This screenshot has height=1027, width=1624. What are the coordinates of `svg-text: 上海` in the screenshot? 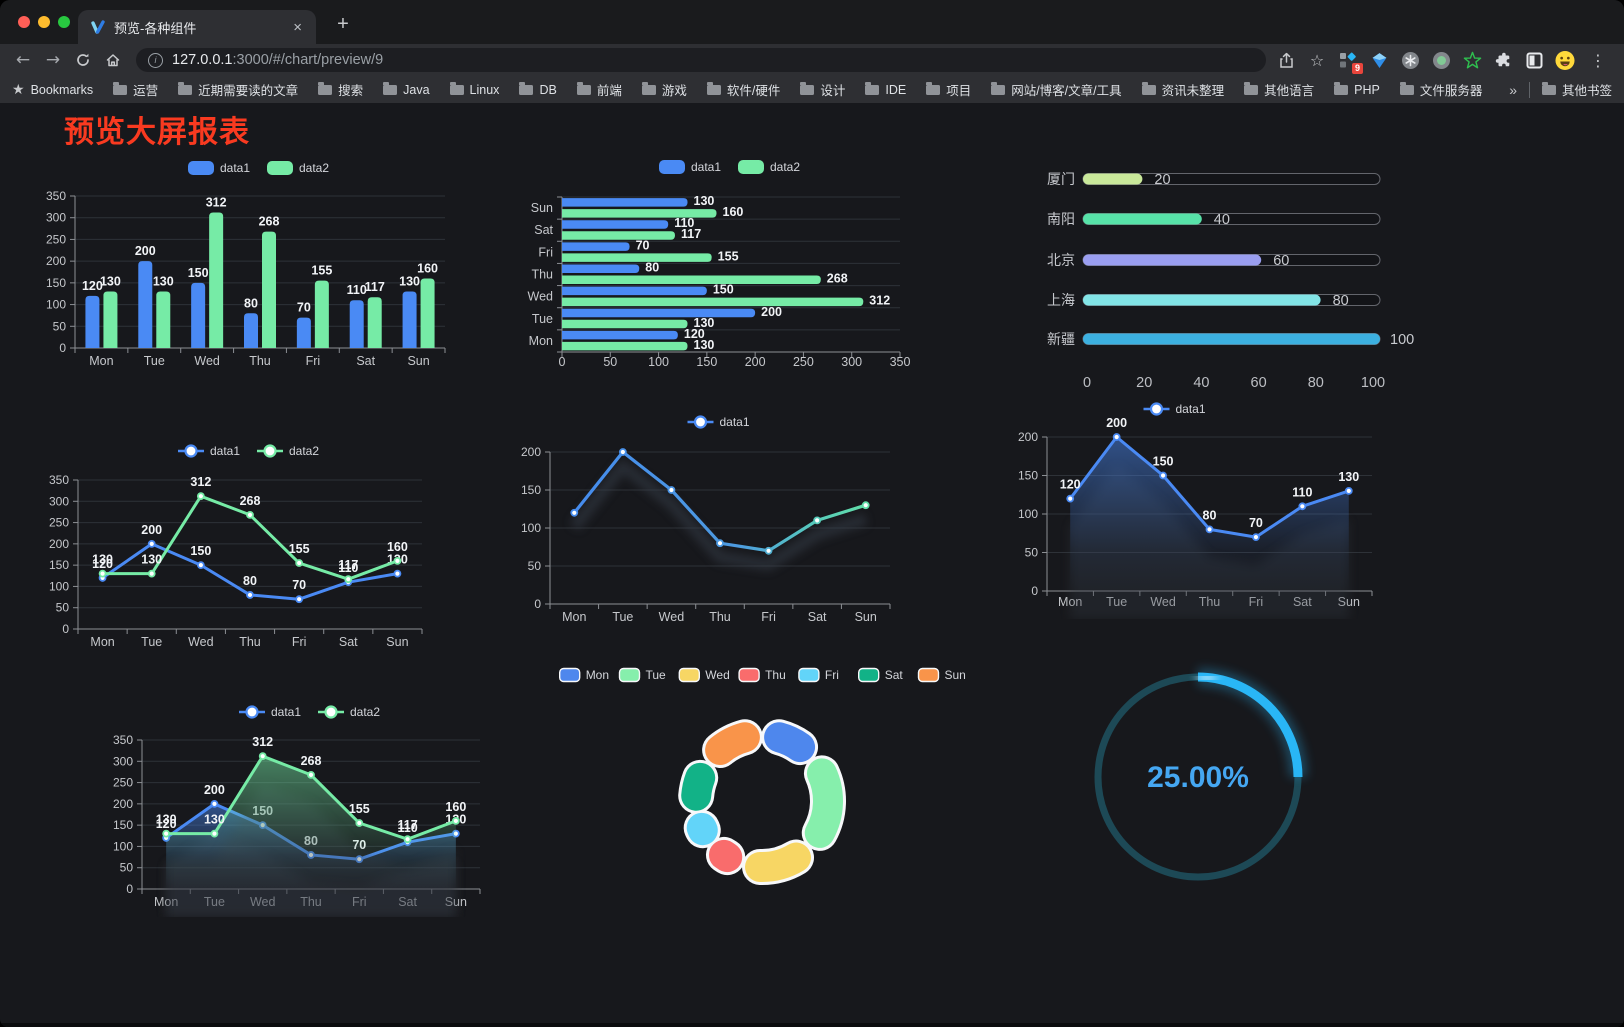 It's located at (1061, 300).